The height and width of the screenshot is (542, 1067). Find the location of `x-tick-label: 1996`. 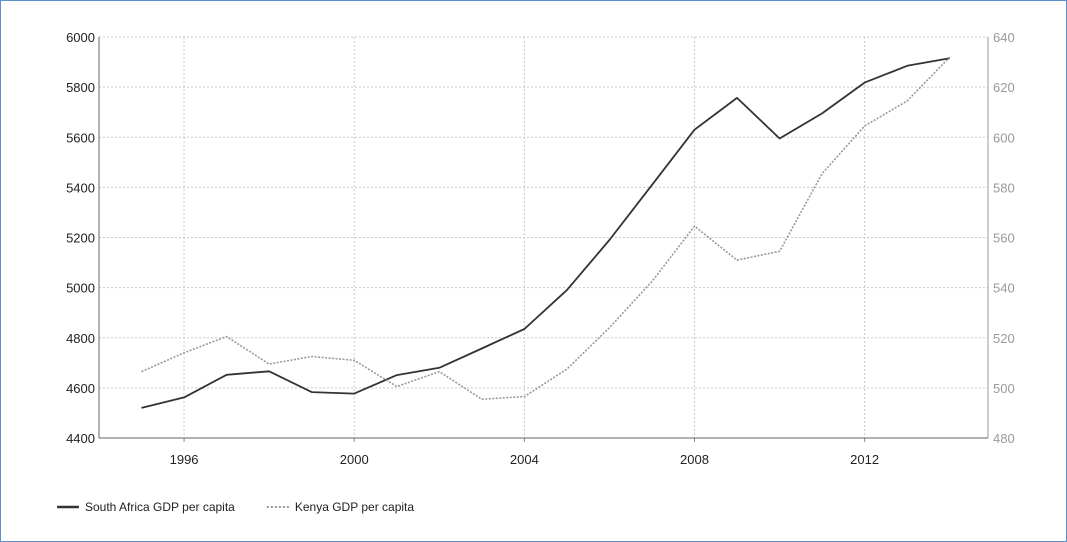

x-tick-label: 1996 is located at coordinates (184, 459).